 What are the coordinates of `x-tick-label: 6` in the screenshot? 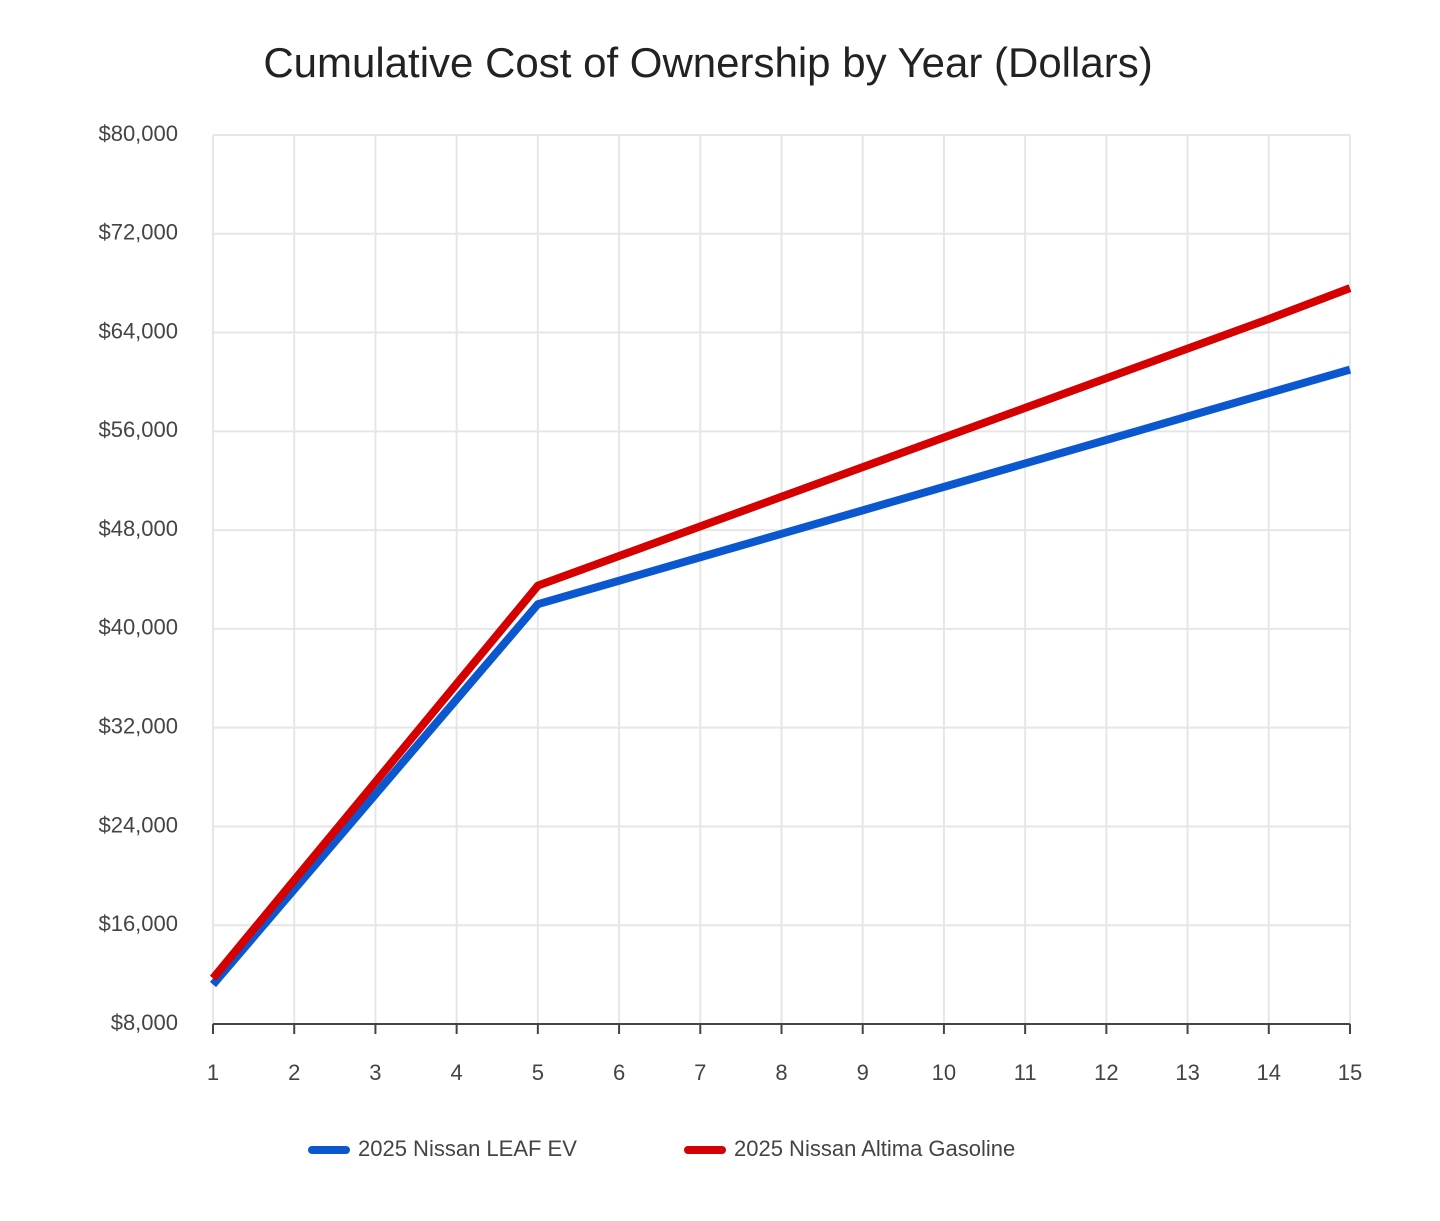 It's located at (619, 1072).